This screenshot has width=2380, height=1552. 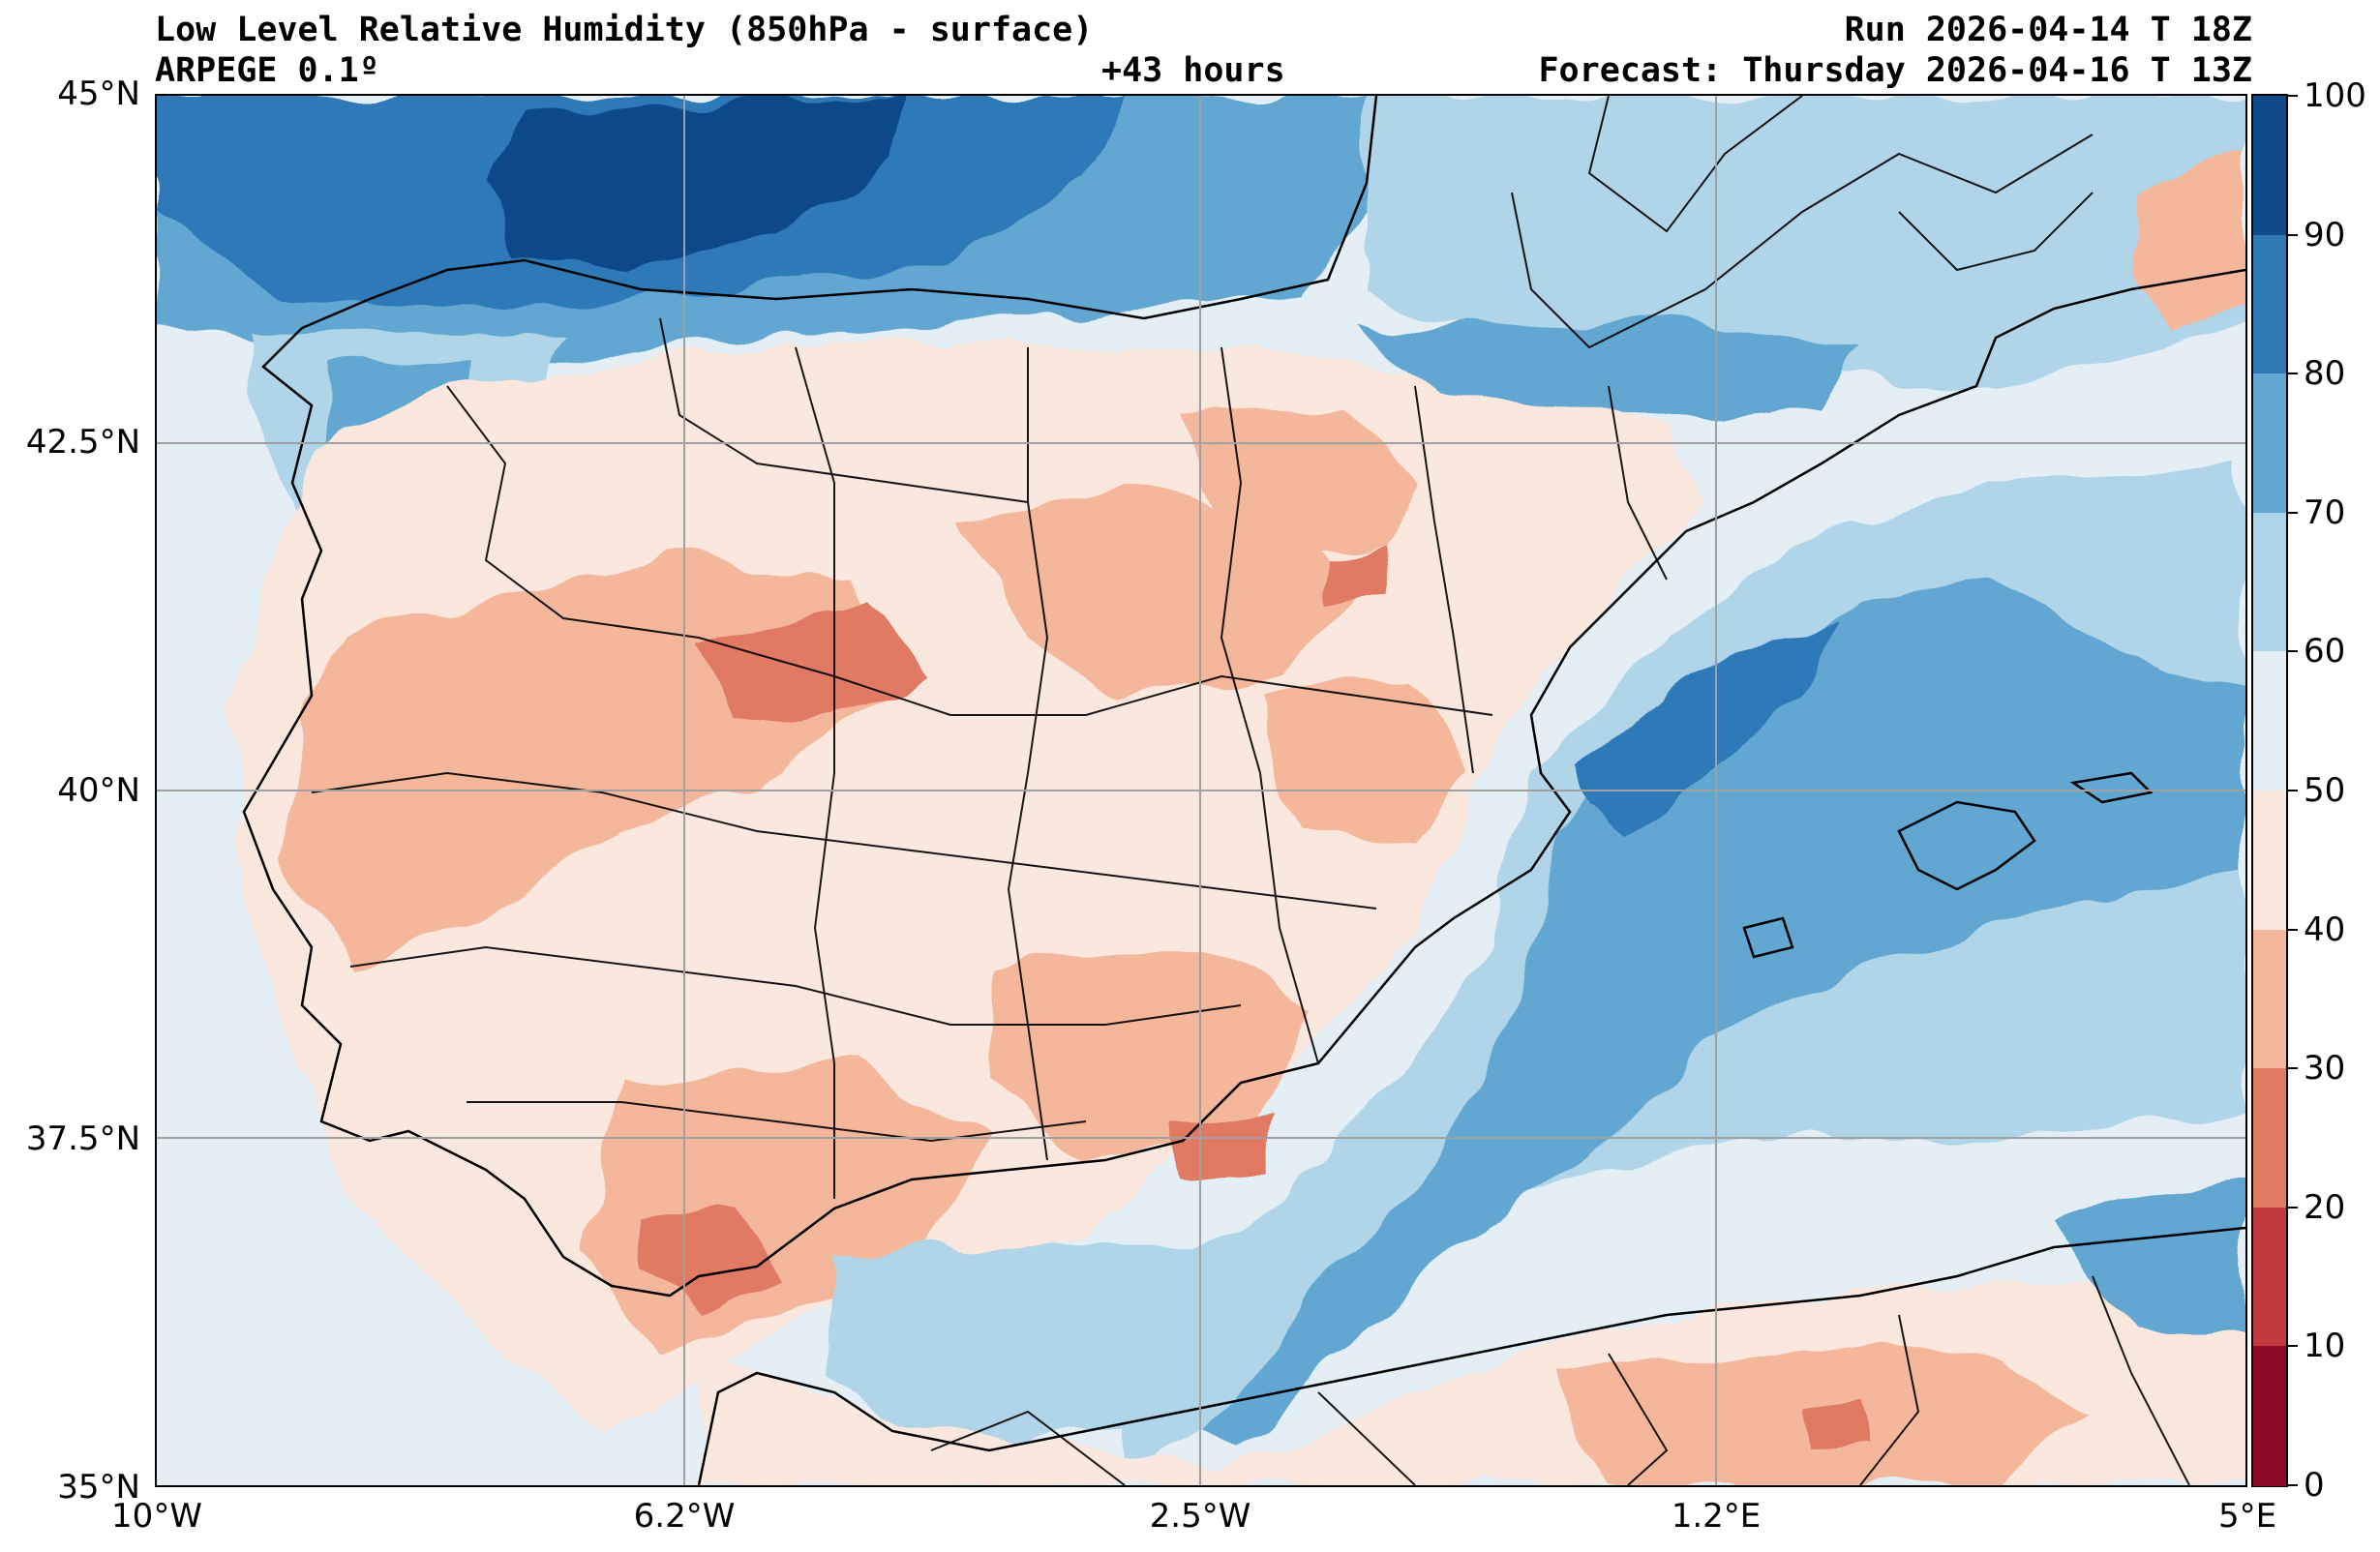 What do you see at coordinates (2325, 1207) in the screenshot?
I see `colorbar-label: 20` at bounding box center [2325, 1207].